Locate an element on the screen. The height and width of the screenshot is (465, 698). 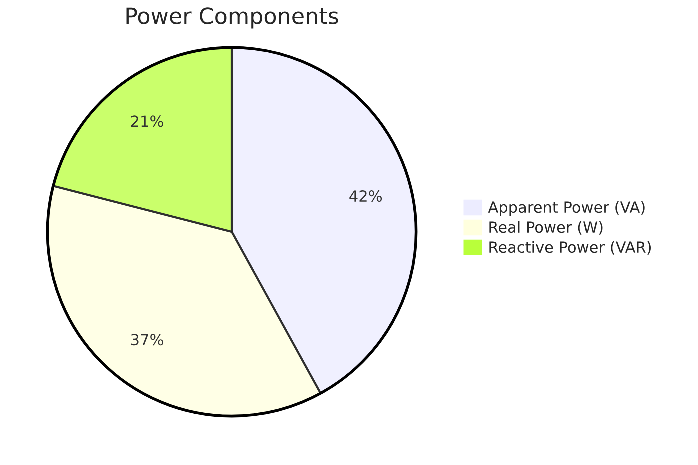
chart-title: Power Components is located at coordinates (232, 18).